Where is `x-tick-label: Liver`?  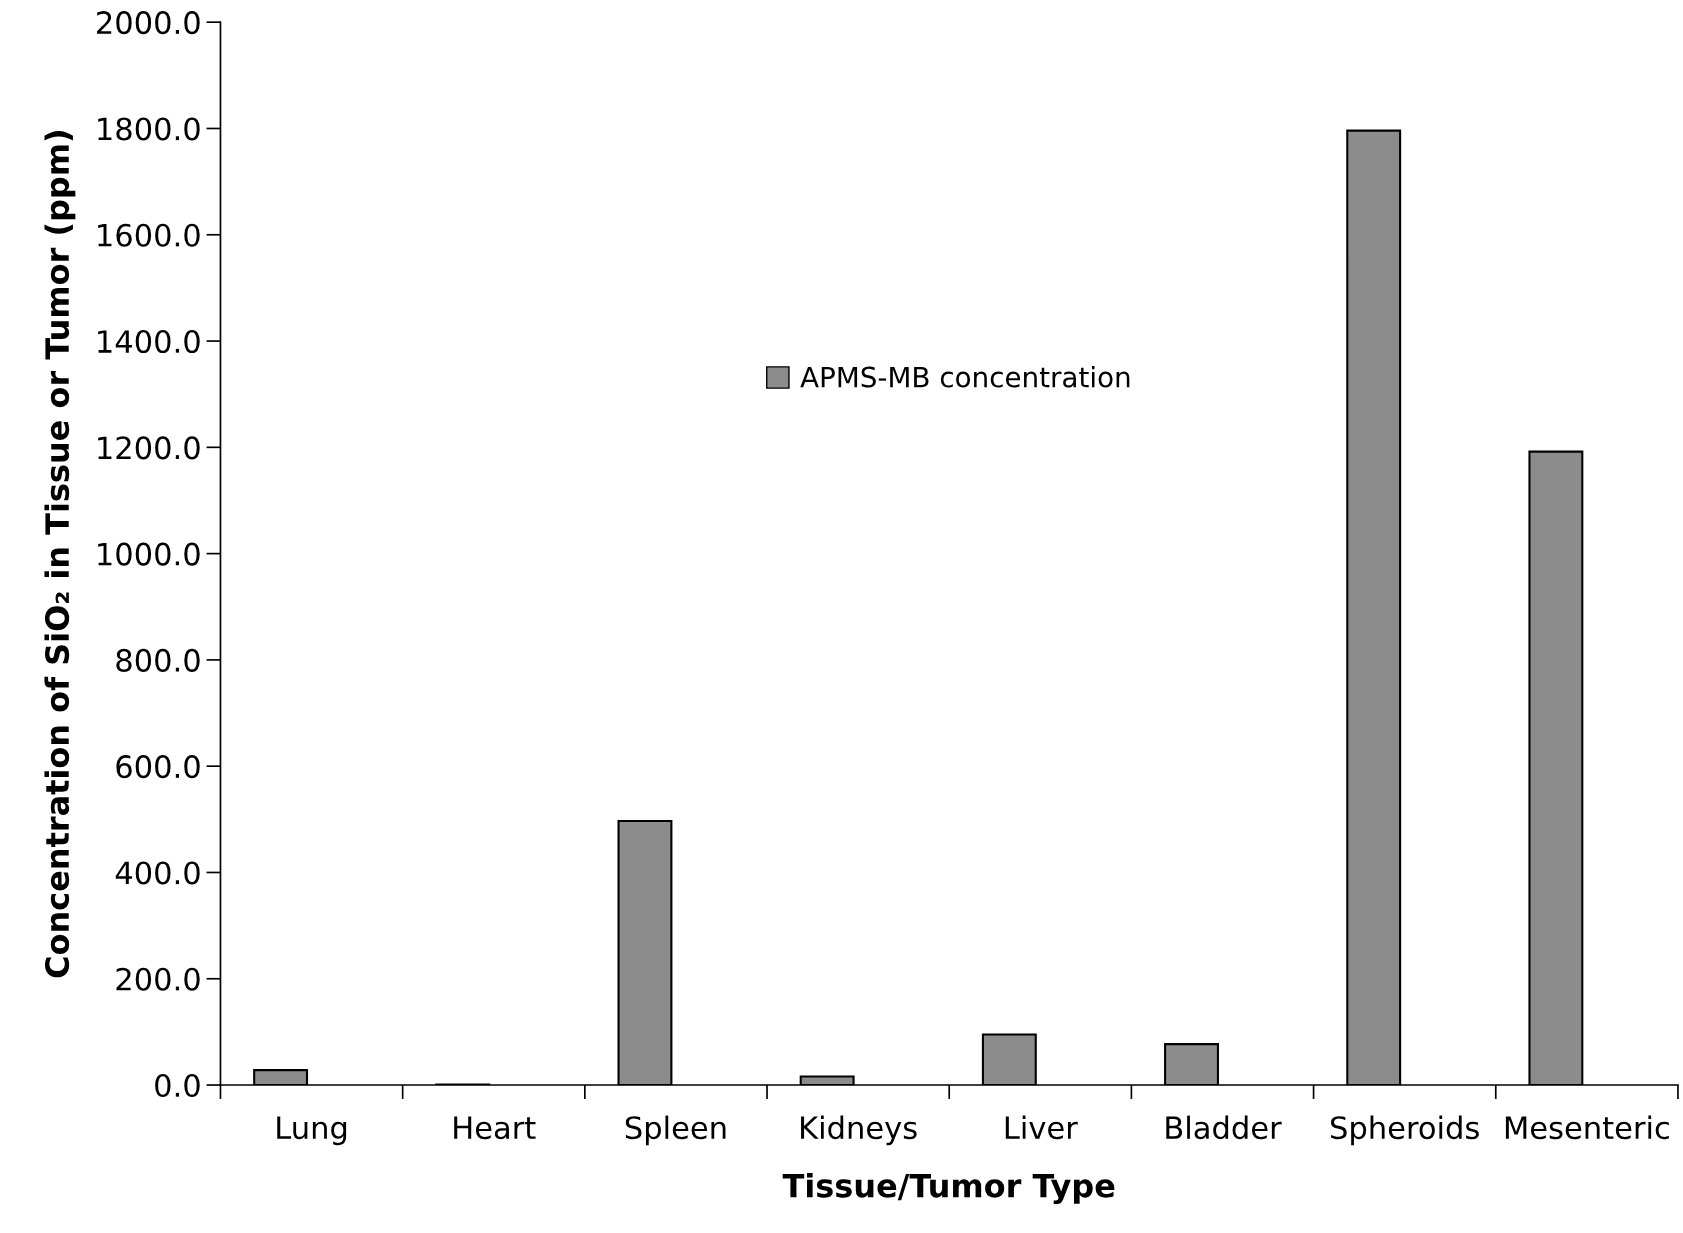
x-tick-label: Liver is located at coordinates (1041, 1127).